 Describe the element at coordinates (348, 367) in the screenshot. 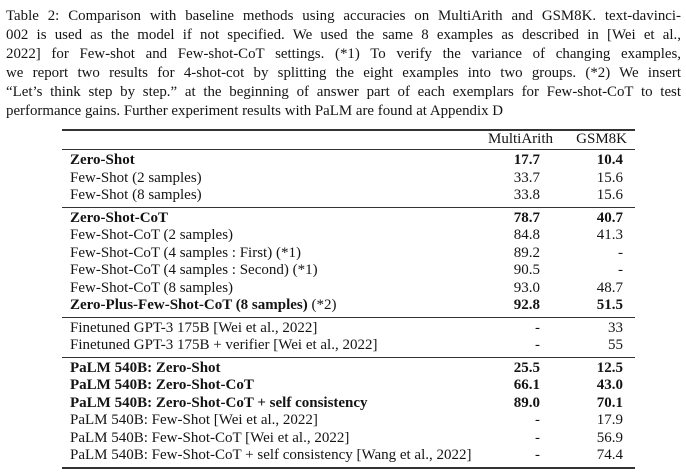

I see `table-row: PaLM 540B: Zero-Shot 25.5 12.5` at that location.